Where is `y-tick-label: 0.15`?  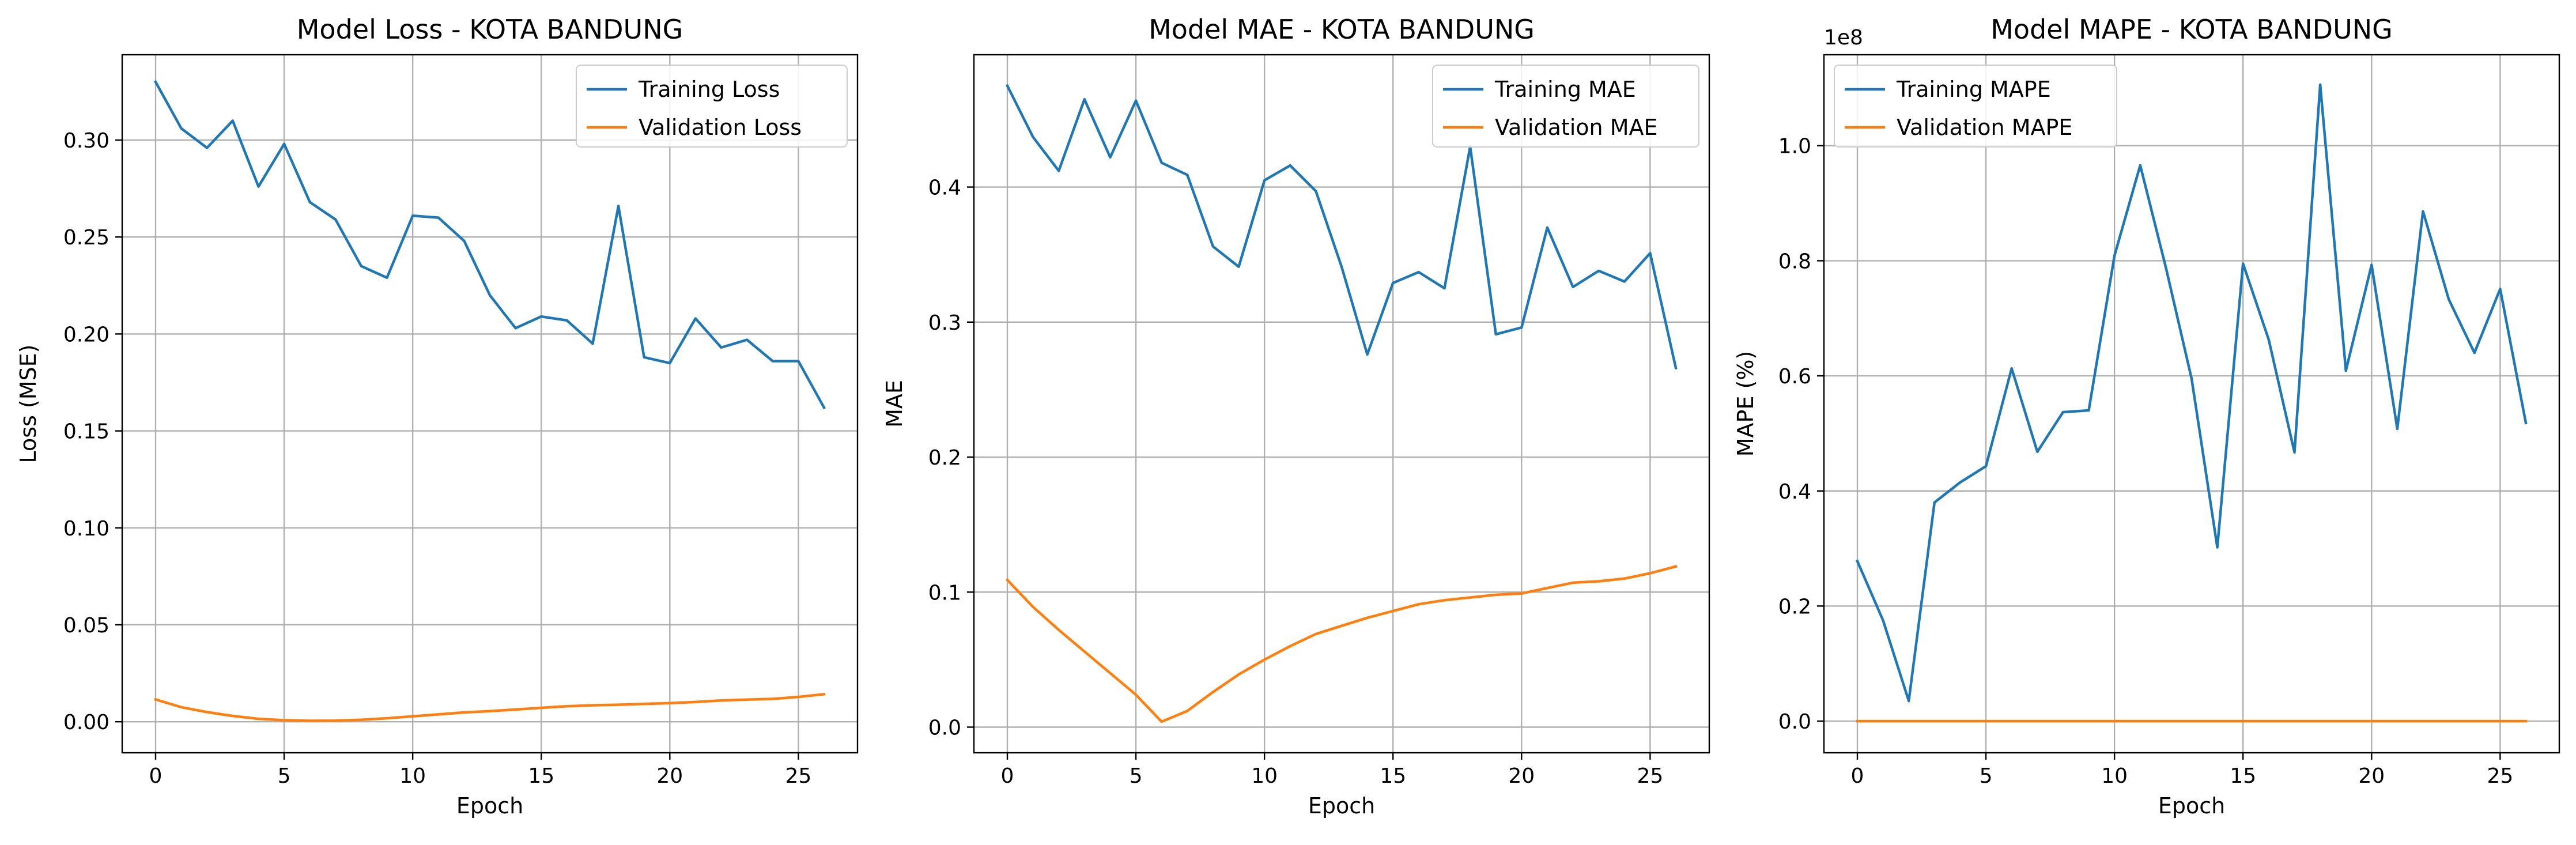
y-tick-label: 0.15 is located at coordinates (86, 432).